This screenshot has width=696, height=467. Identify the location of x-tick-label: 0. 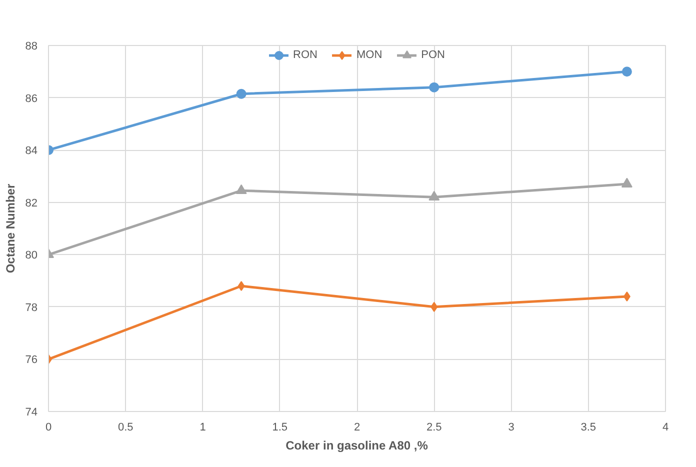
(48, 428).